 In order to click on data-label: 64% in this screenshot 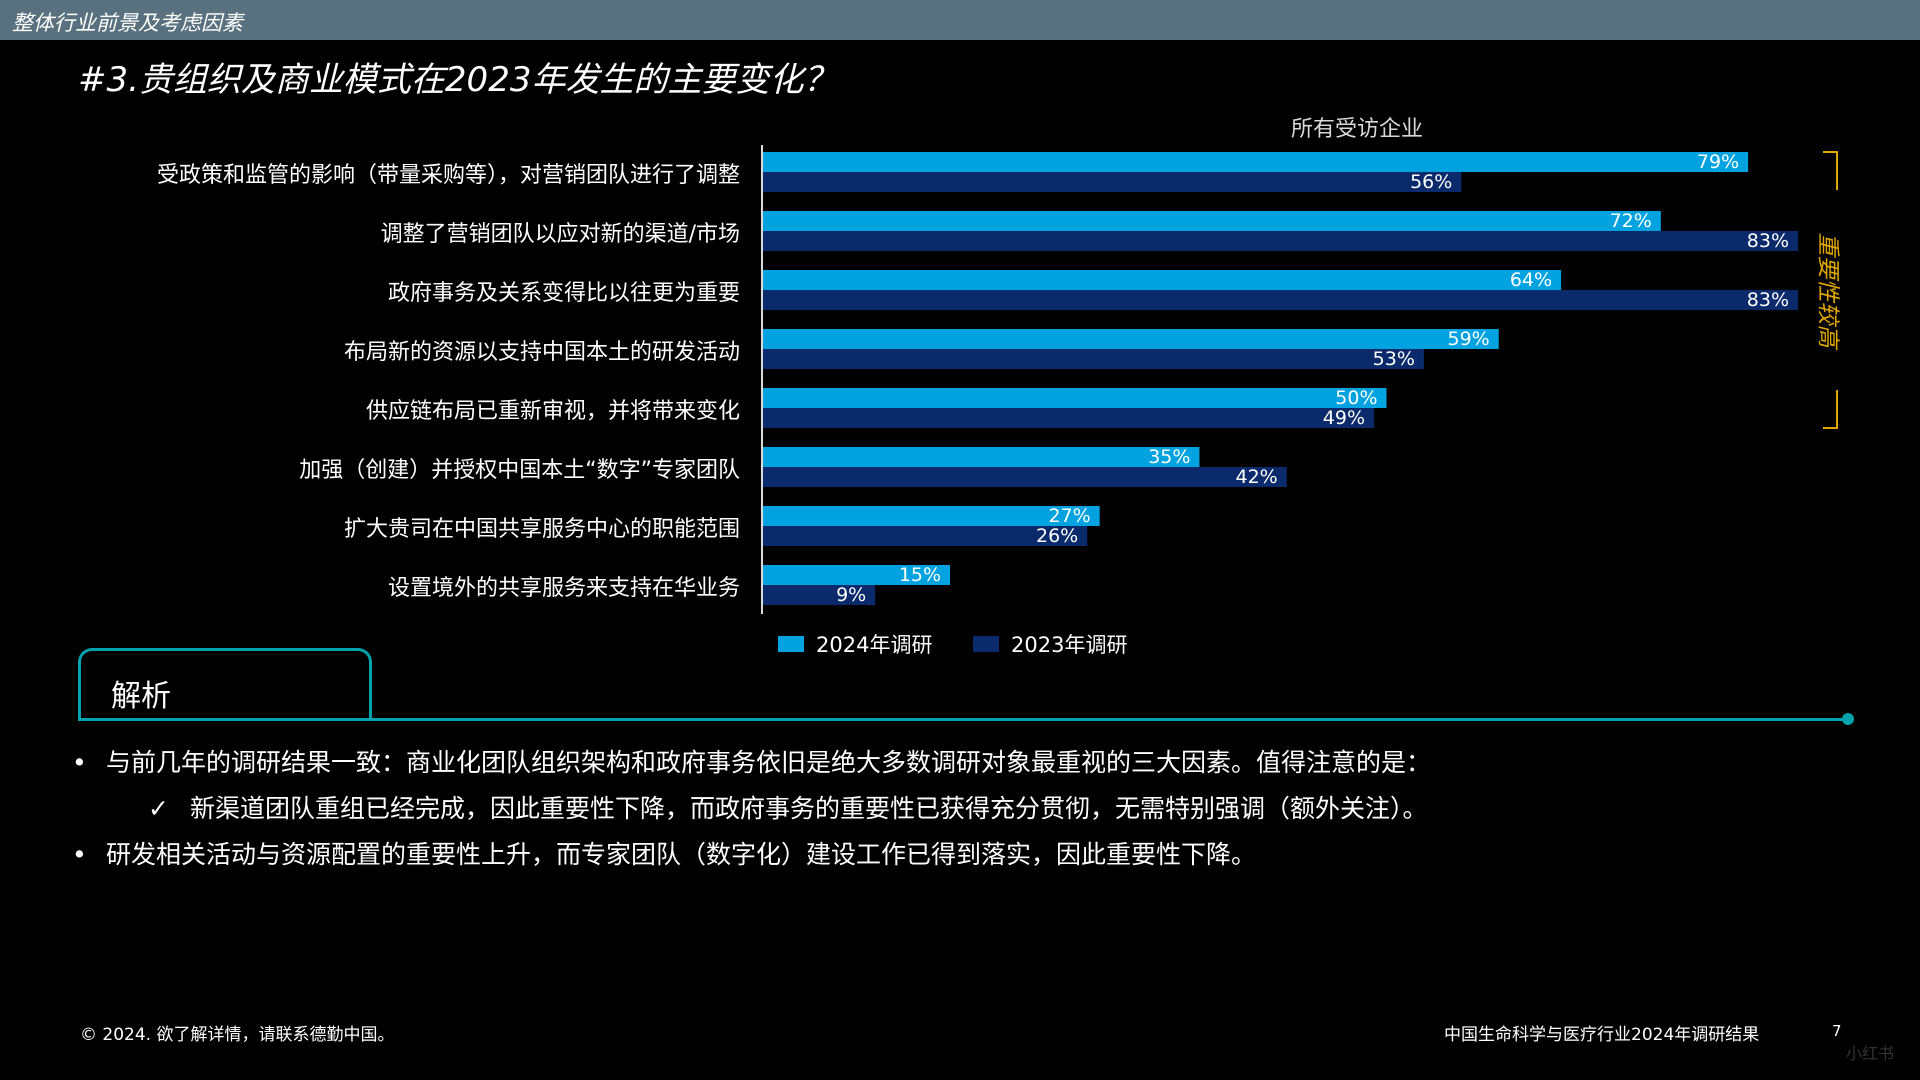, I will do `click(1531, 280)`.